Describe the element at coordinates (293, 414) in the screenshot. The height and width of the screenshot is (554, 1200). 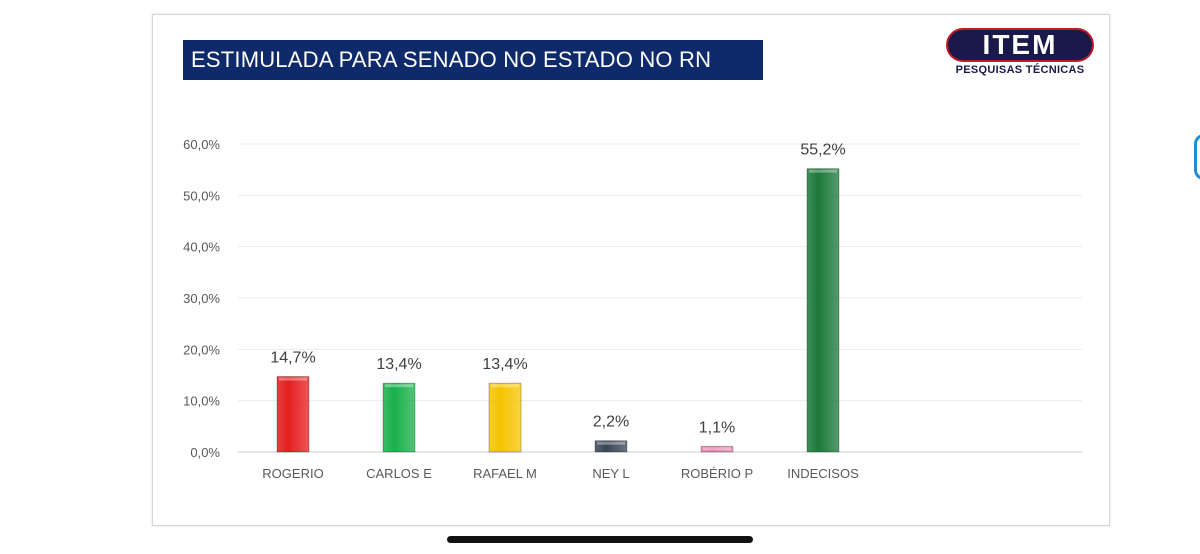
I see `bar-rogerio` at that location.